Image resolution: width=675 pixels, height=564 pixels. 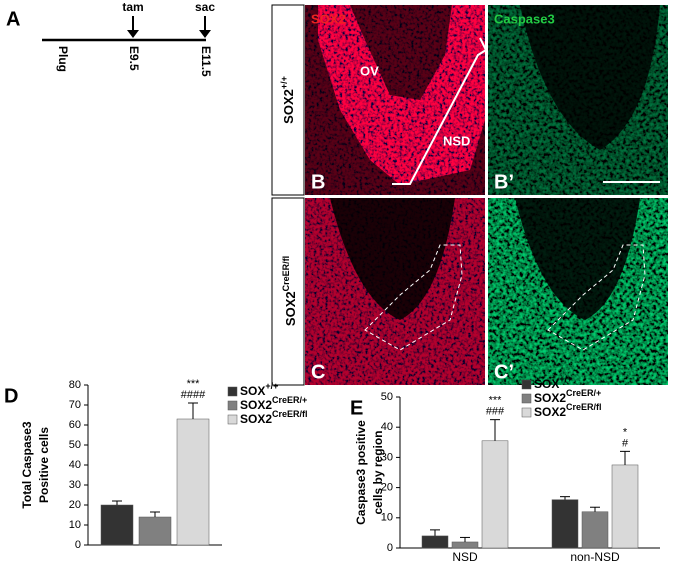 I want to click on panel-letter: D, so click(x=11, y=396).